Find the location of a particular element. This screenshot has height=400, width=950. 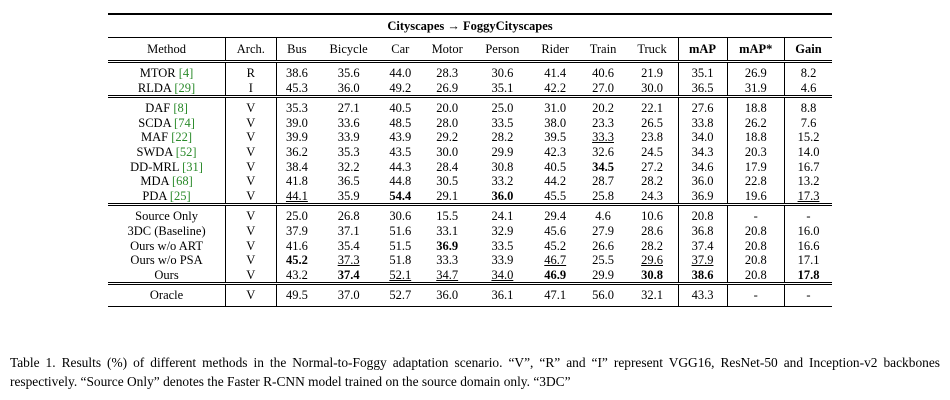

value-cell: 25.0 is located at coordinates (502, 105).